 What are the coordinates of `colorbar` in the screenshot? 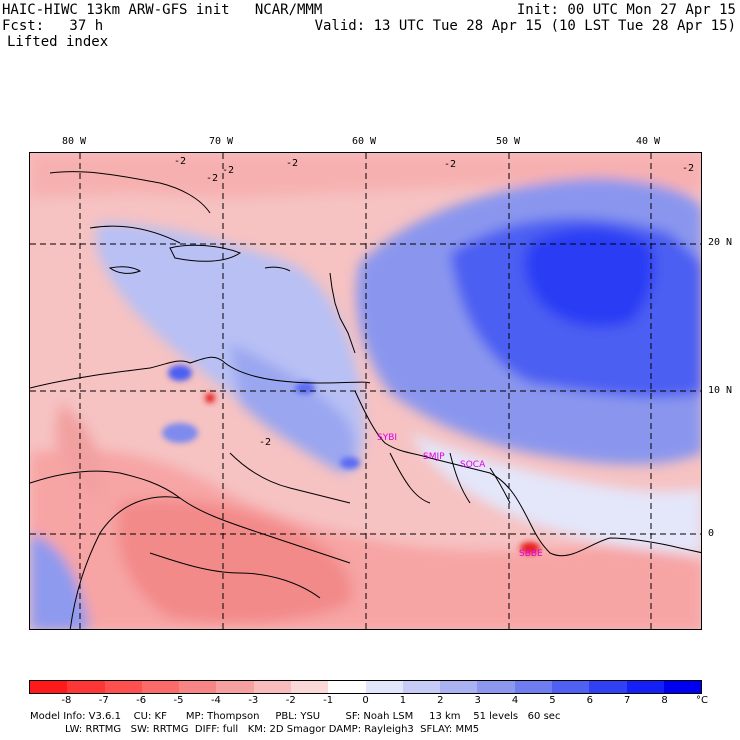 It's located at (365, 687).